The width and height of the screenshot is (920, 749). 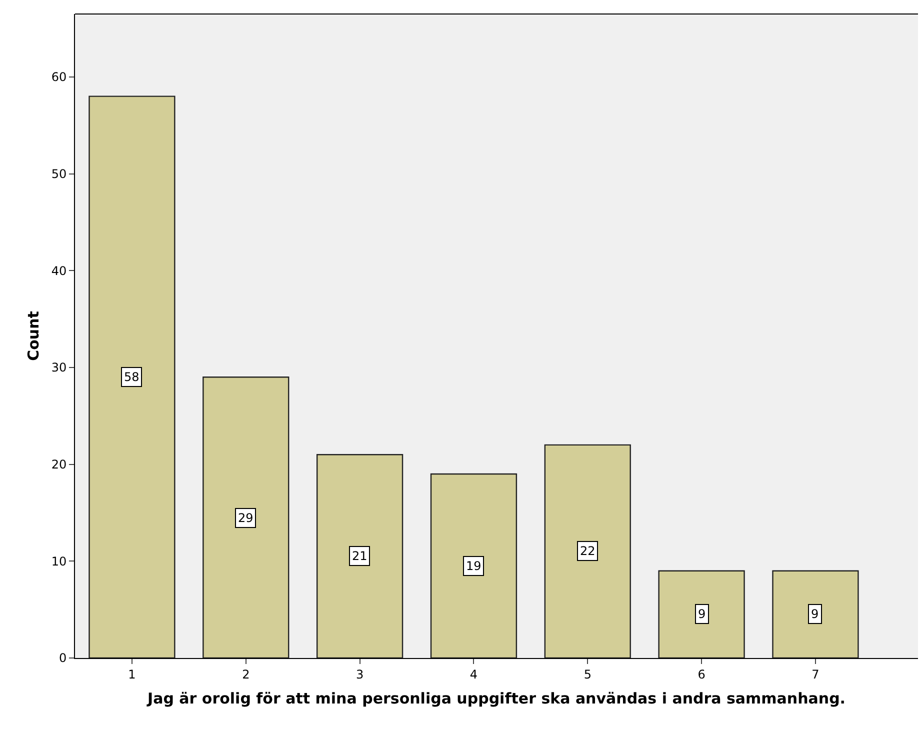 I want to click on y-tick-label: 10, so click(x=59, y=561).